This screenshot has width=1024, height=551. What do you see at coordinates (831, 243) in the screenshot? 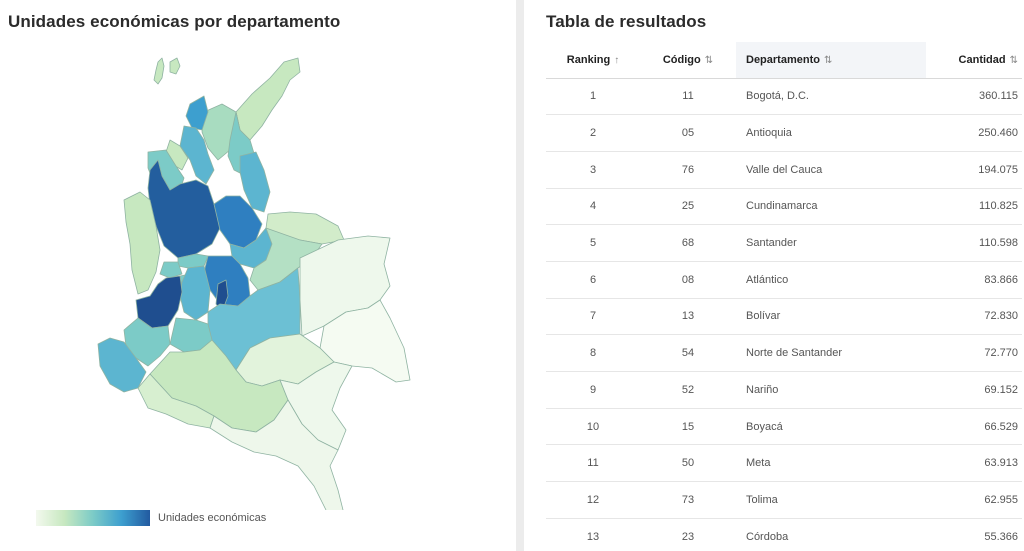
I see `cell-departamento: Santander` at bounding box center [831, 243].